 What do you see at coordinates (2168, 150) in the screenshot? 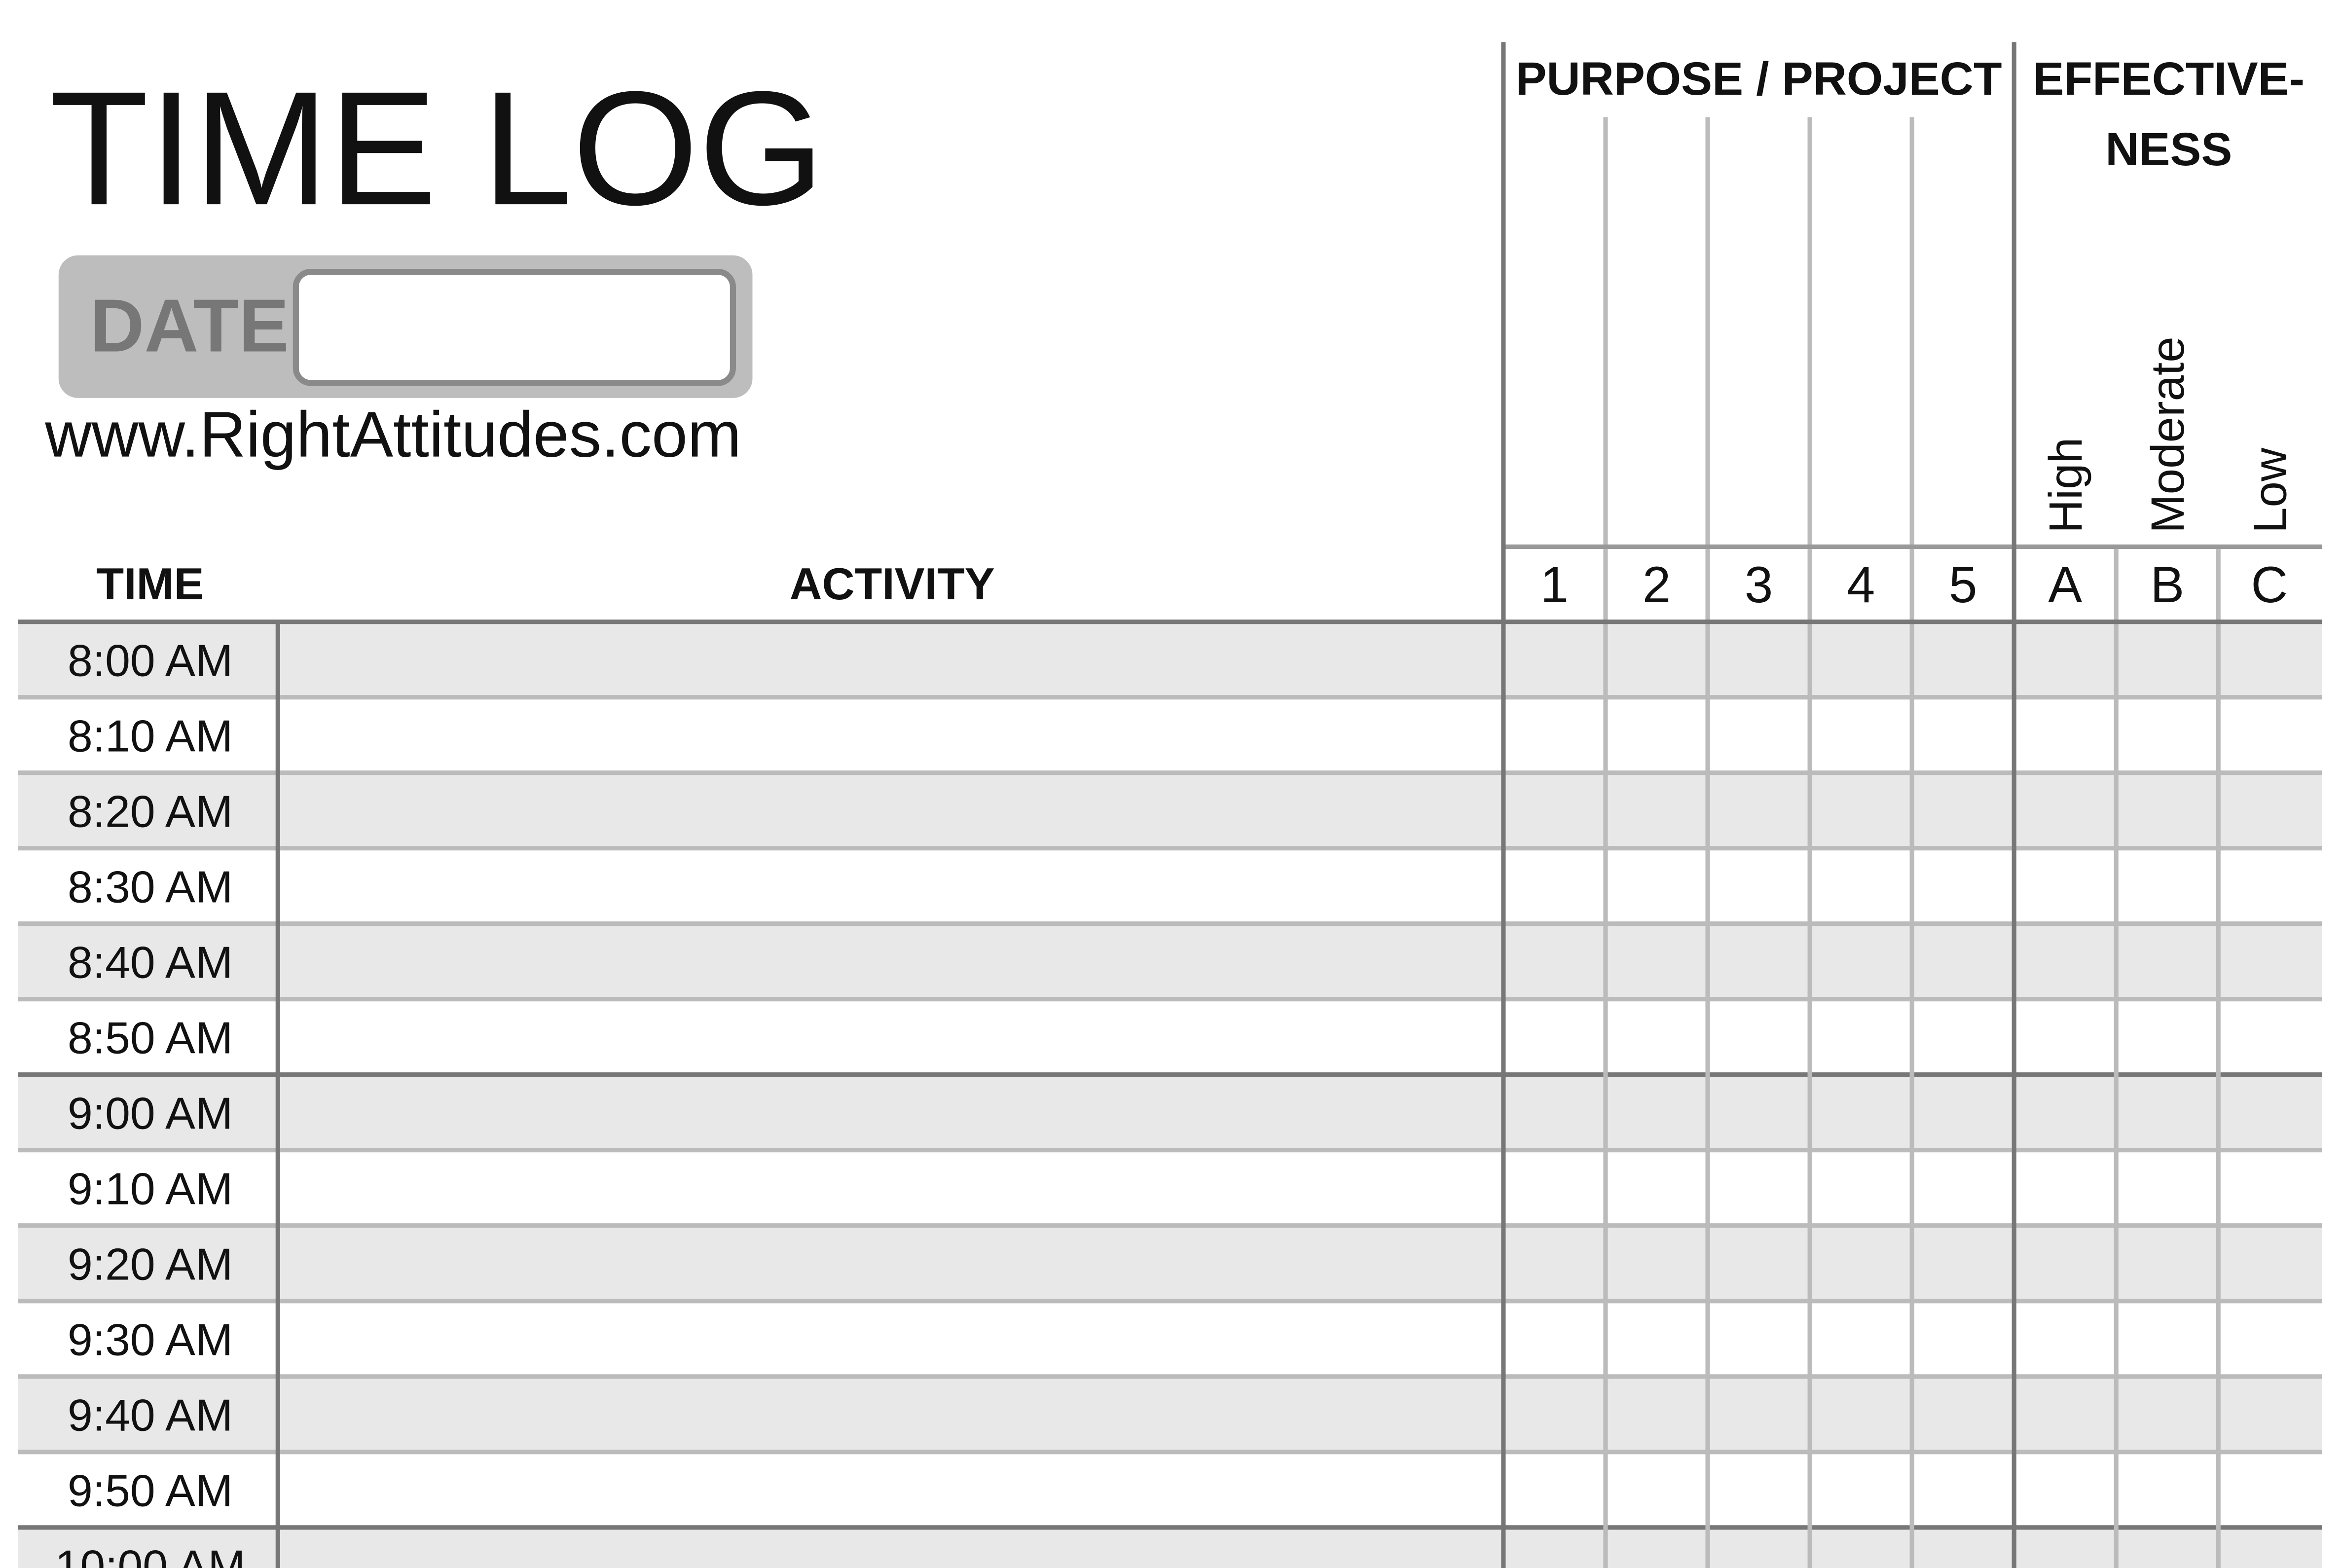
I see `effectiveness-header: NESS` at bounding box center [2168, 150].